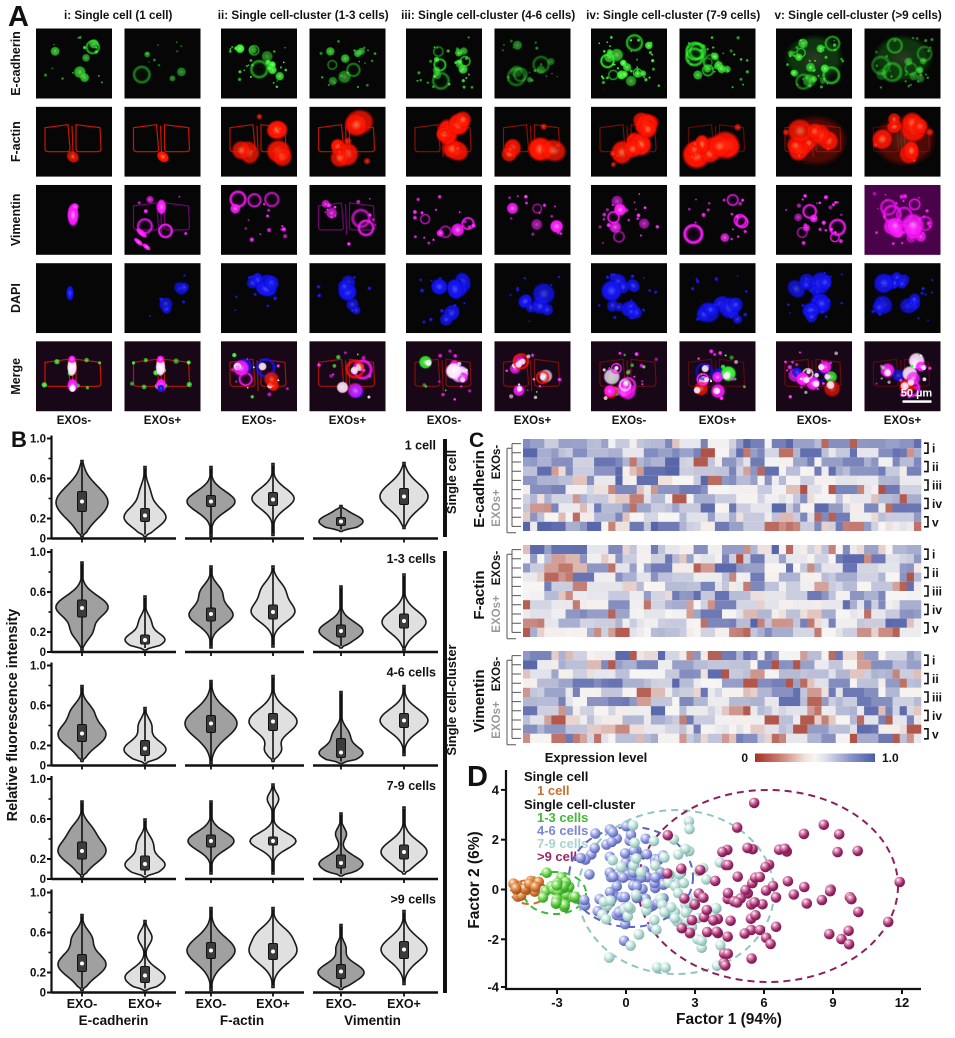  Describe the element at coordinates (763, 1002) in the screenshot. I see `svg-text: 6` at that location.